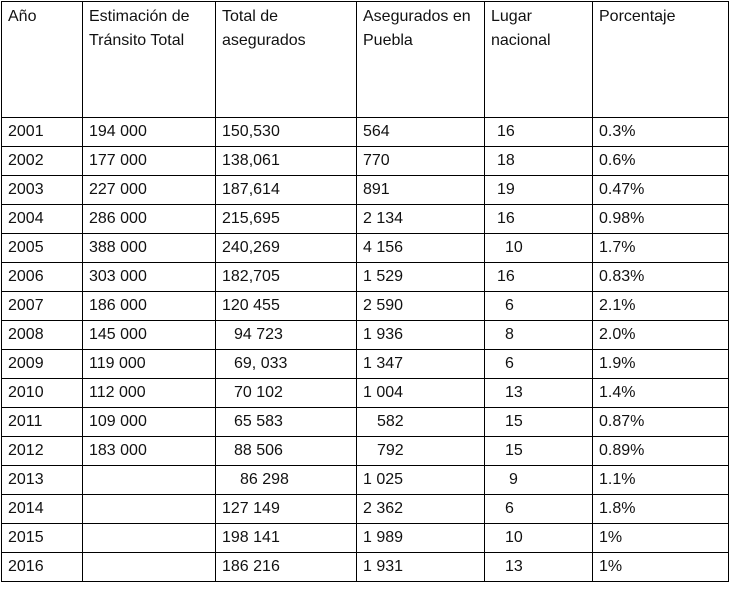  What do you see at coordinates (42, 480) in the screenshot?
I see `table-cell: 2013` at bounding box center [42, 480].